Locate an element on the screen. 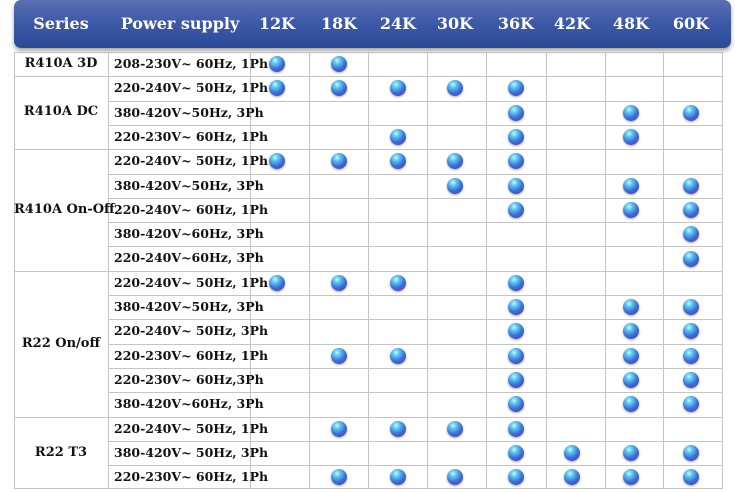  header-power-supply: Power supply is located at coordinates (180, 23).